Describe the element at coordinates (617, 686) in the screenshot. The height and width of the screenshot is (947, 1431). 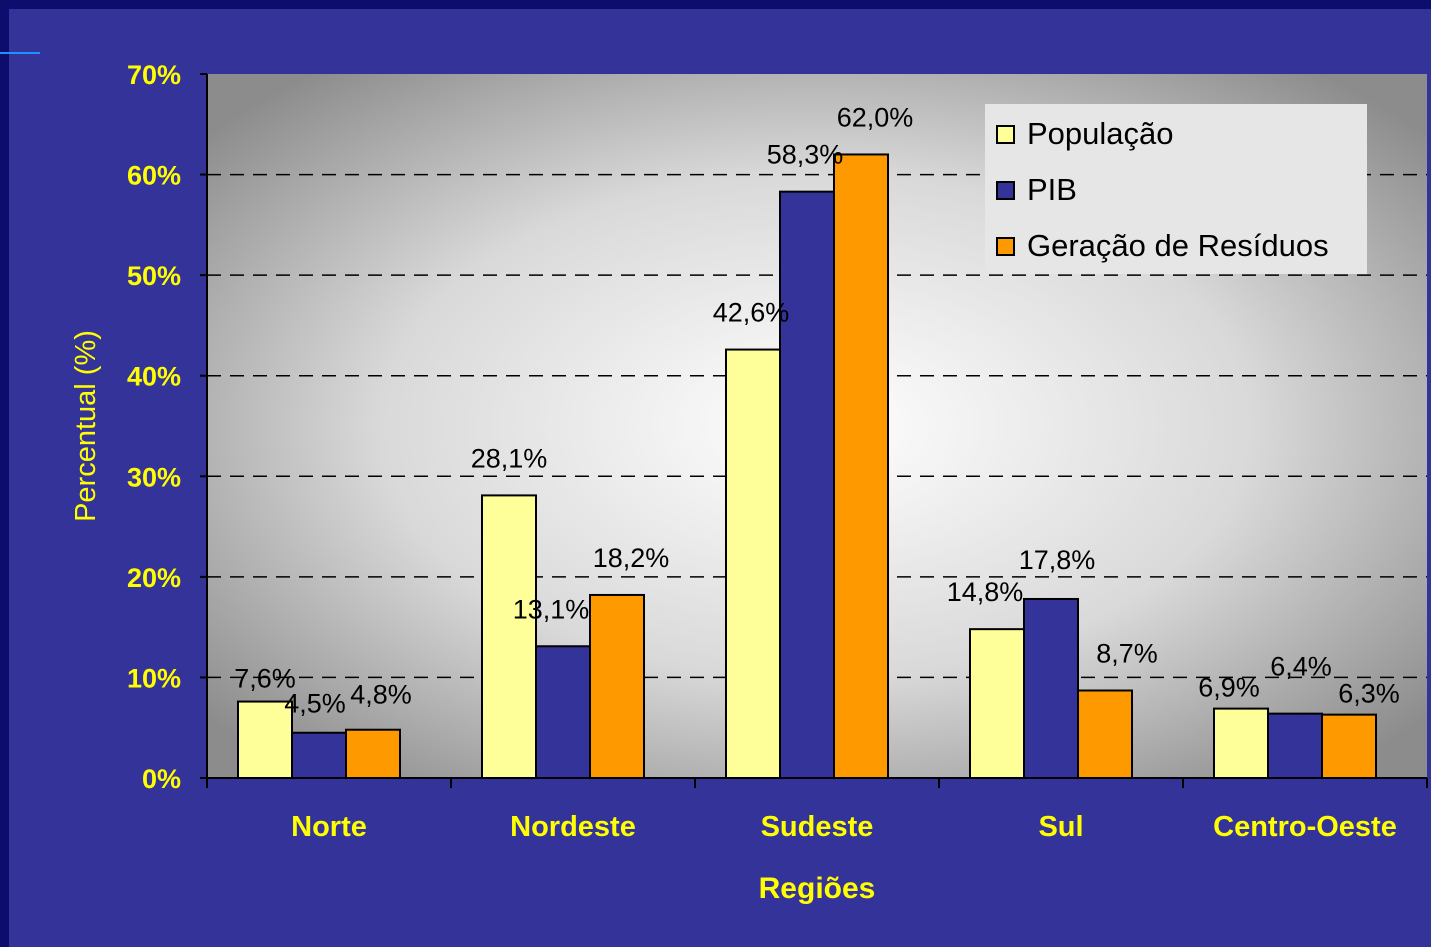
I see `bar-geração-de-resíduos-nordeste` at that location.